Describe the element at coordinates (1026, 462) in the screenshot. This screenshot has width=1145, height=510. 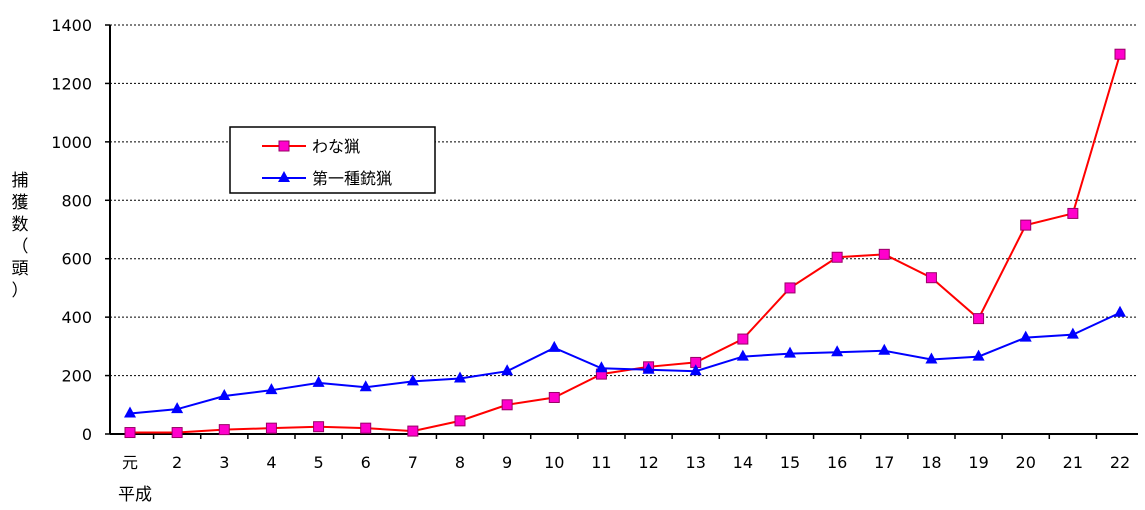
I see `x-tick-label: 20` at that location.